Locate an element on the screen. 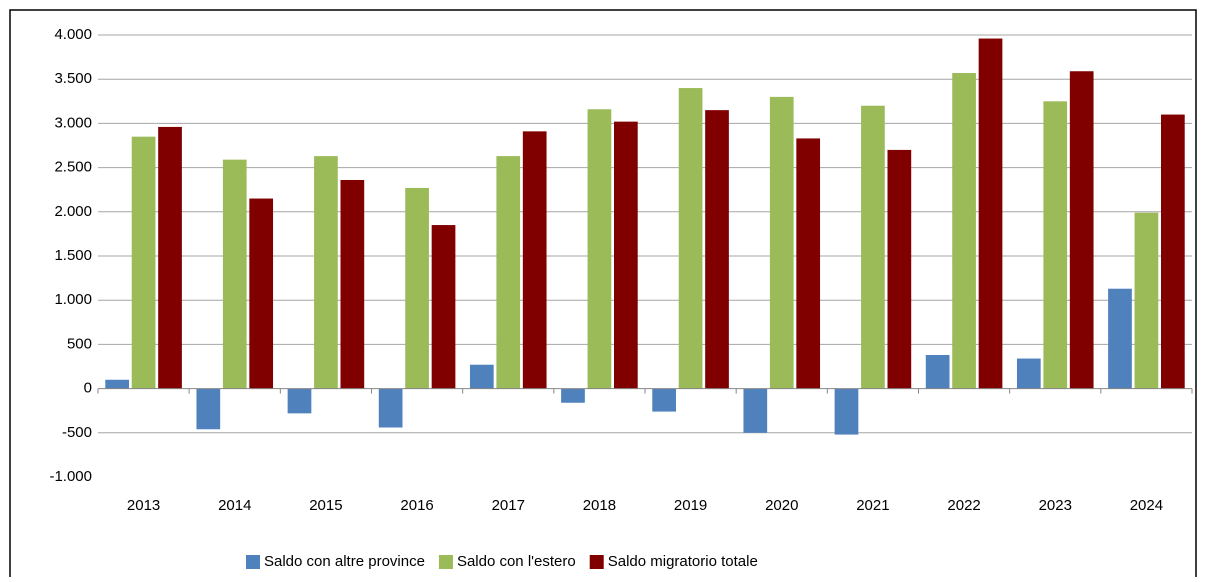  y-tick-label: 500 is located at coordinates (79, 343).